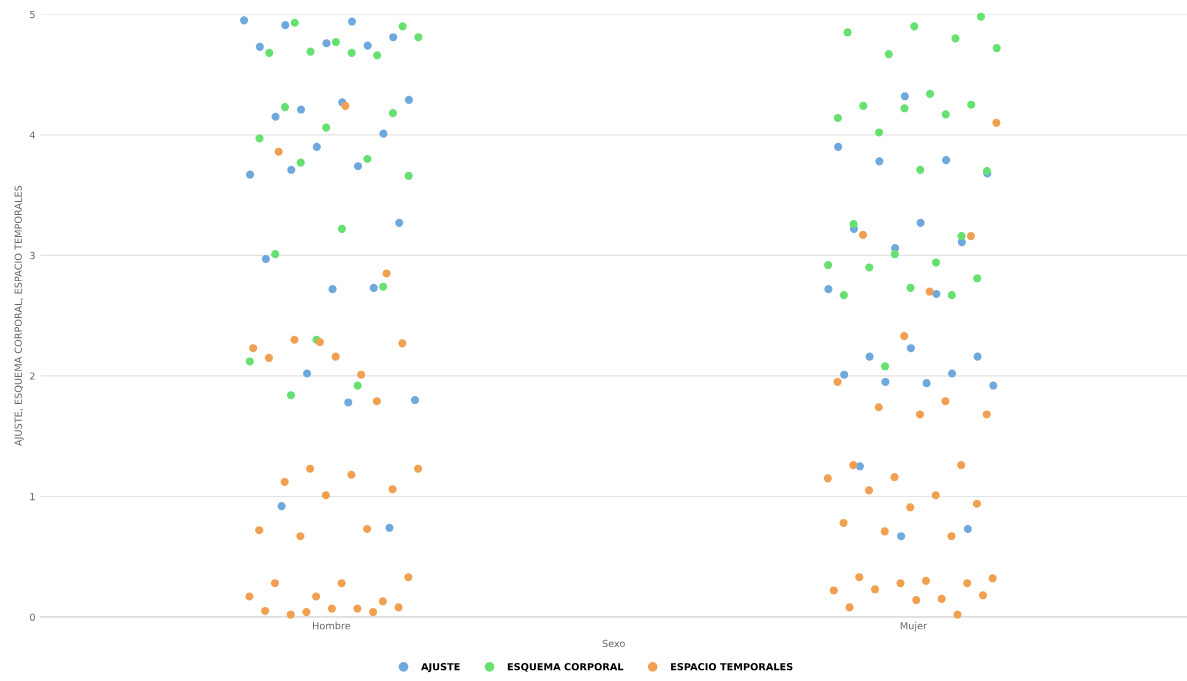 Image resolution: width=1187 pixels, height=681 pixels. What do you see at coordinates (32, 14) in the screenshot?
I see `y-tick-label: 5` at bounding box center [32, 14].